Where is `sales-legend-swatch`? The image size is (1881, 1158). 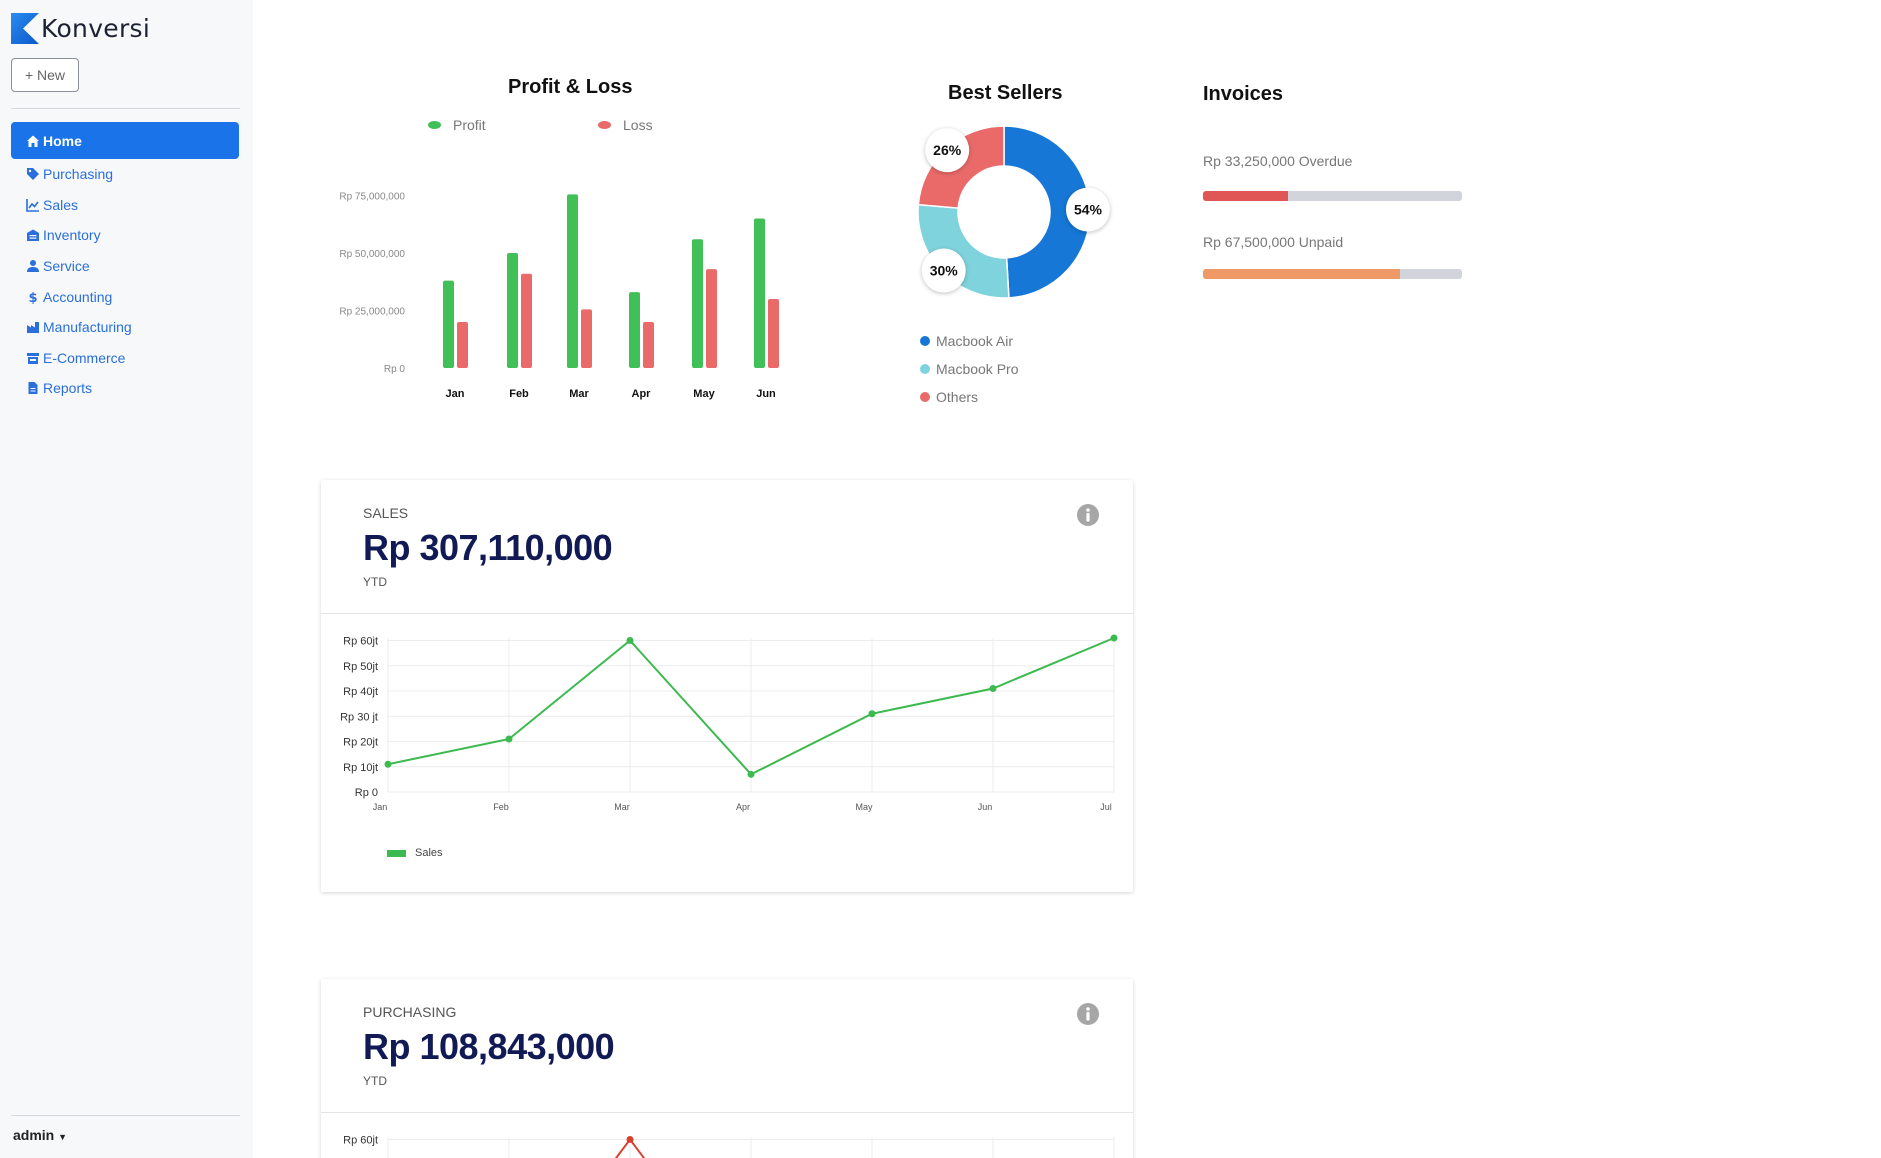 sales-legend-swatch is located at coordinates (396, 853).